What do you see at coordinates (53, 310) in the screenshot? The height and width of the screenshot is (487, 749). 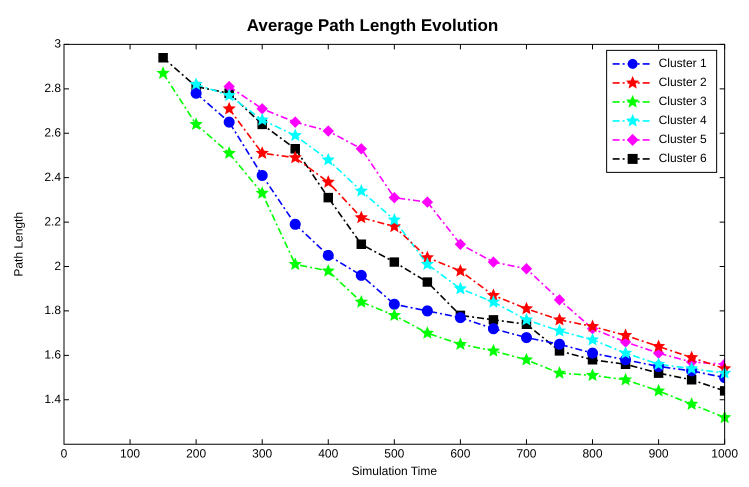 I see `y-tick-label: 1.8` at bounding box center [53, 310].